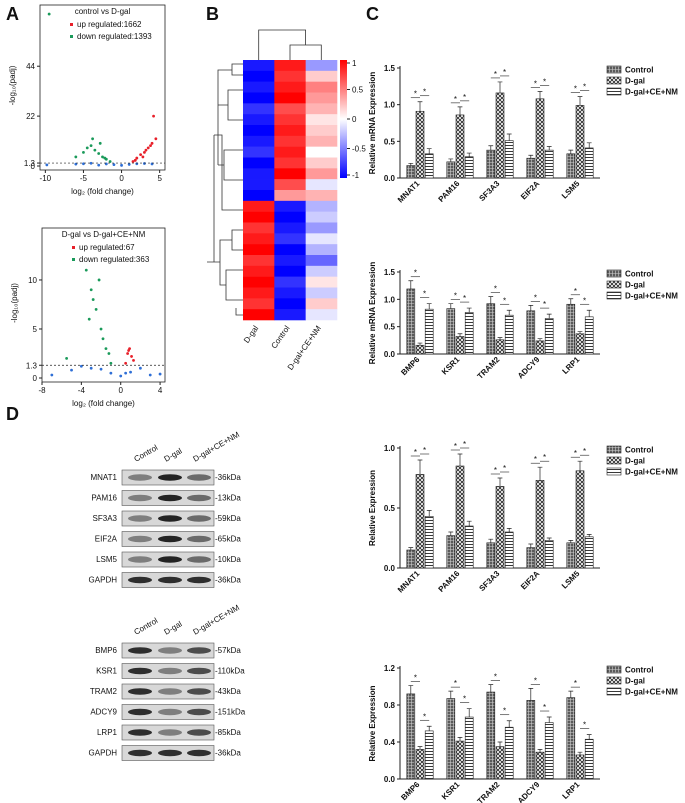 Image resolution: width=685 pixels, height=803 pixels. What do you see at coordinates (159, 178) in the screenshot?
I see `x-tick-label: 5` at bounding box center [159, 178].